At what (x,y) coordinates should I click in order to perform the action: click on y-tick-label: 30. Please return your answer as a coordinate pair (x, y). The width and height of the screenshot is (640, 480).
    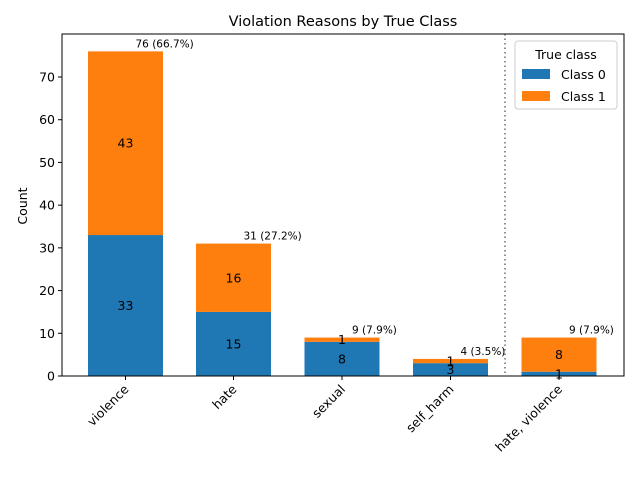
    Looking at the image, I should click on (47, 247).